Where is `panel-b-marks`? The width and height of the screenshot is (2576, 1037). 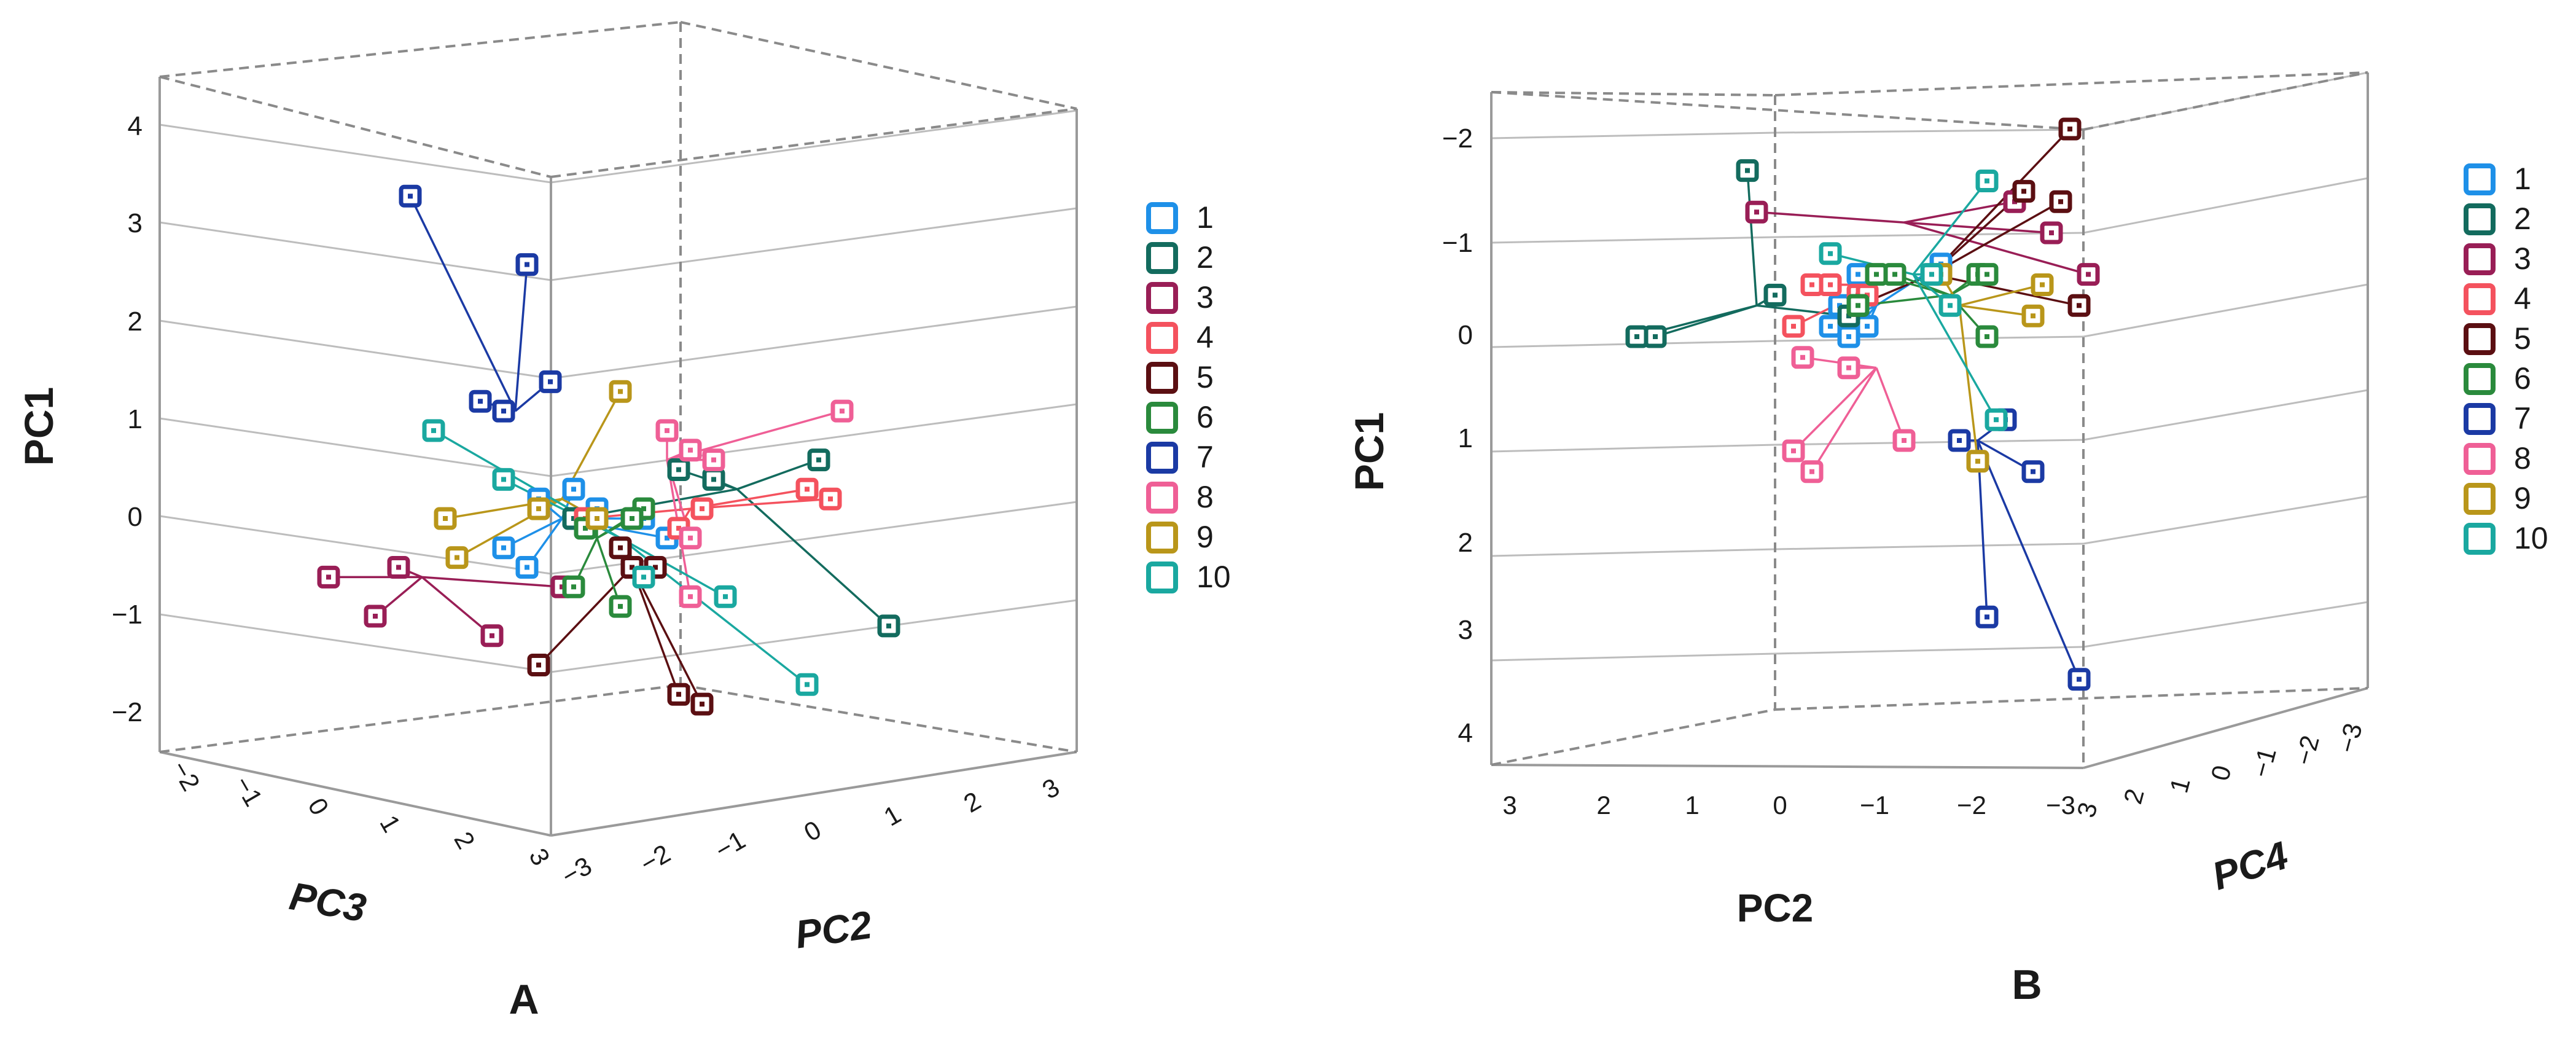
panel-b-marks is located at coordinates (1862, 404).